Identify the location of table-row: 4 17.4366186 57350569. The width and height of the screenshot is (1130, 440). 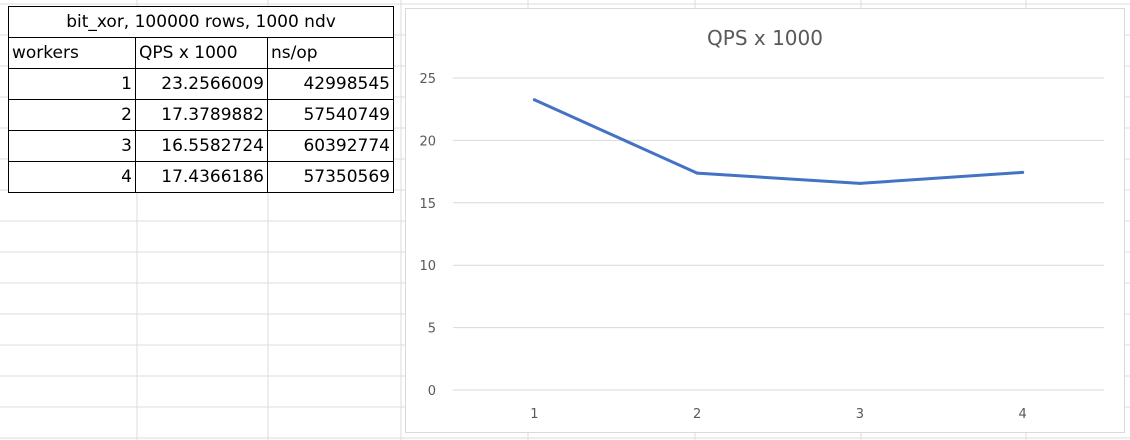
(201, 177).